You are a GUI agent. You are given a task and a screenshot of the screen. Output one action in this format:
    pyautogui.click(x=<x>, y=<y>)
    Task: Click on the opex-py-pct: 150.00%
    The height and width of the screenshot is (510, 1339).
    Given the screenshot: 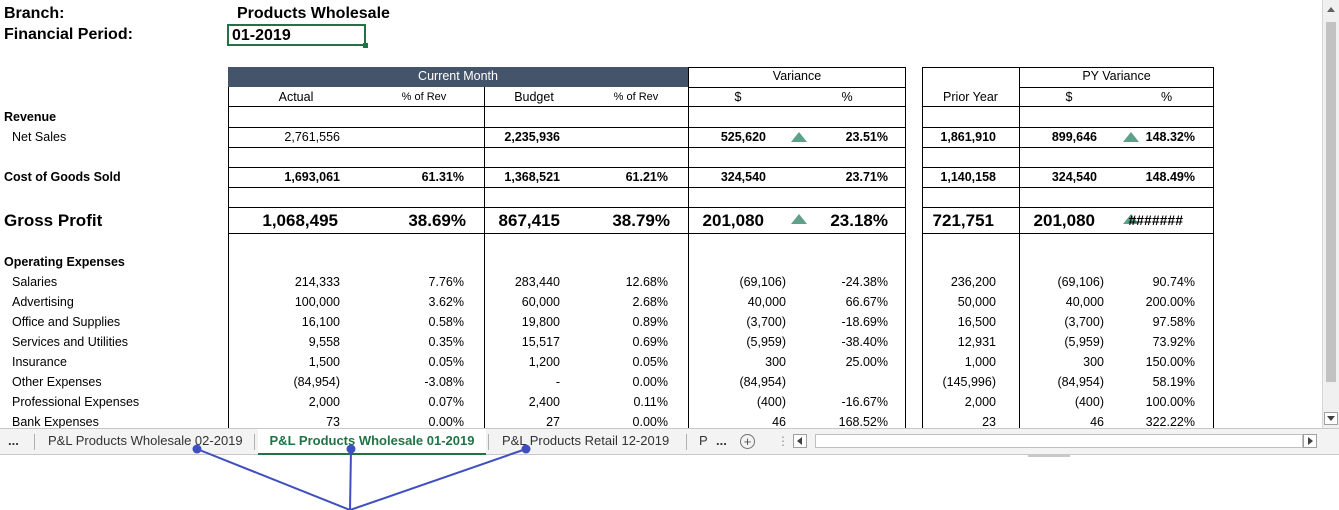 What is the action you would take?
    pyautogui.click(x=1170, y=362)
    